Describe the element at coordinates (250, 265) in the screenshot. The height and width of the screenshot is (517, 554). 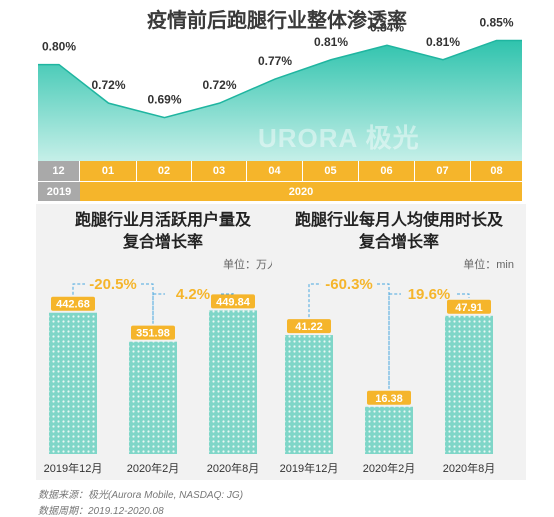
I see `mau-unit-label: 单位：万人` at that location.